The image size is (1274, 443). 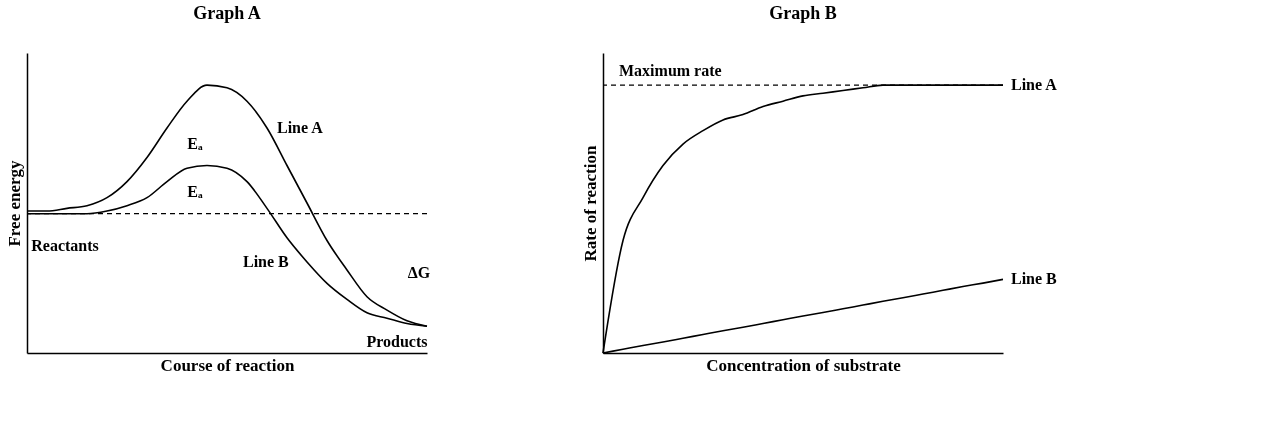 I want to click on chart-title: Graph A, so click(x=227, y=13).